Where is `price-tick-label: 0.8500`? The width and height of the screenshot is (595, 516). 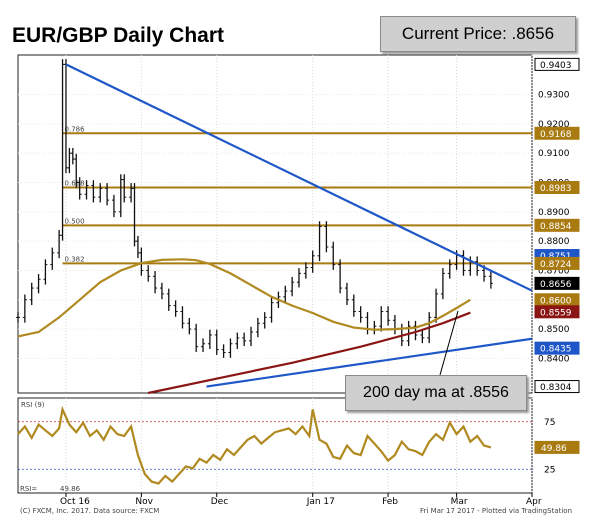 price-tick-label: 0.8500 is located at coordinates (554, 330).